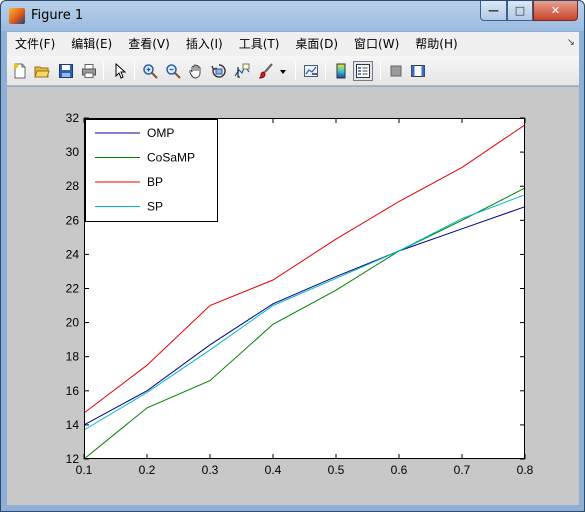  Describe the element at coordinates (73, 289) in the screenshot. I see `y-tick-label: 22` at that location.